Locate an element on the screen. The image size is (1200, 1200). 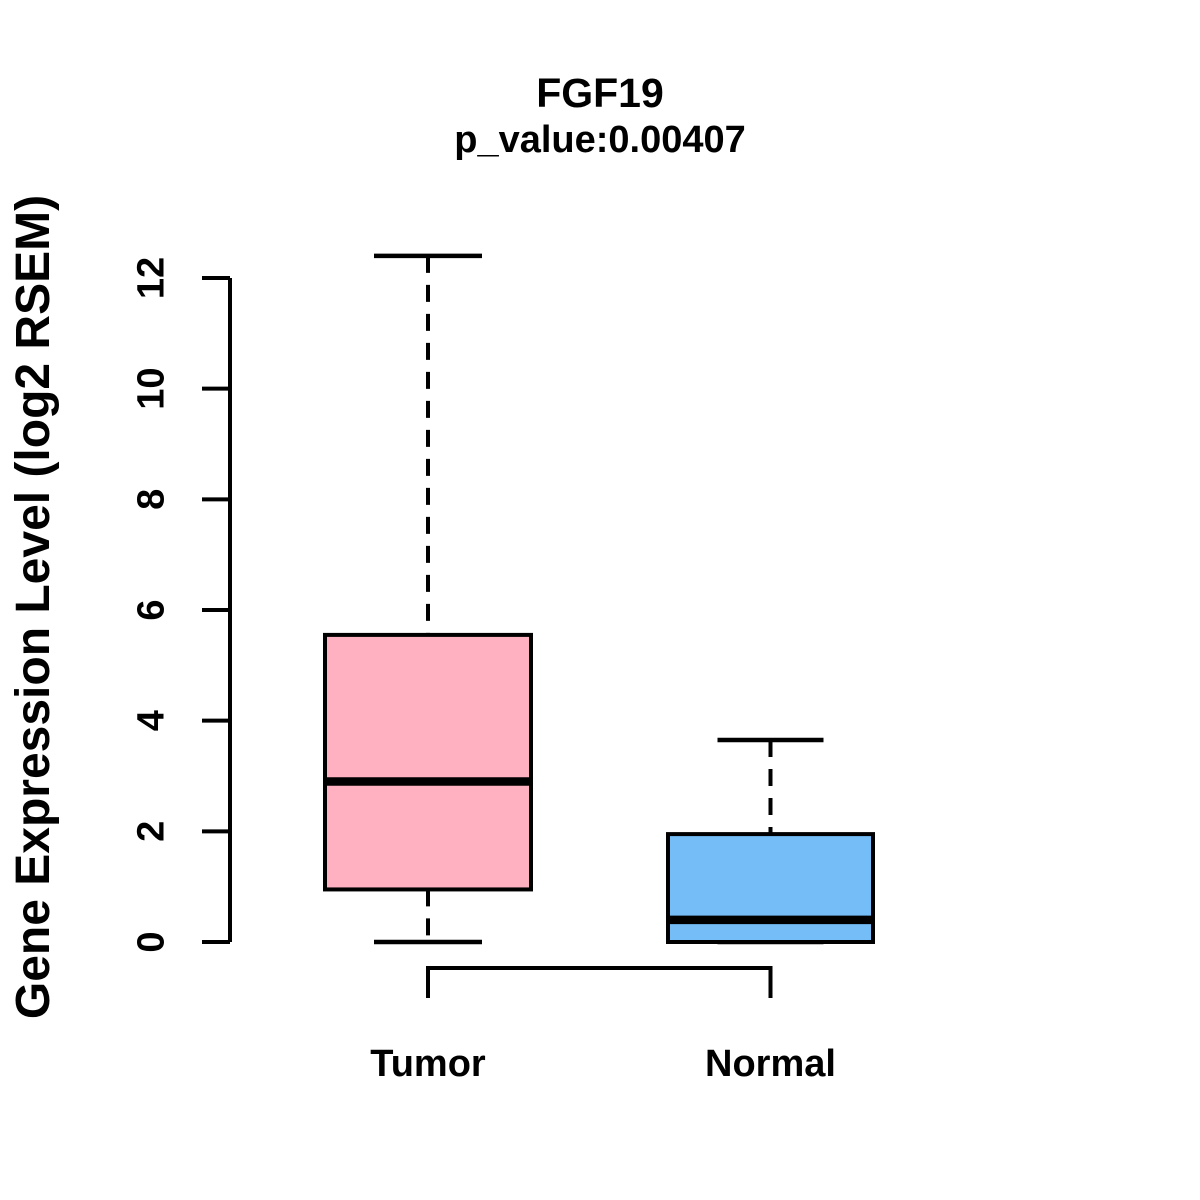
comparison-bracket-layer is located at coordinates (599, 982).